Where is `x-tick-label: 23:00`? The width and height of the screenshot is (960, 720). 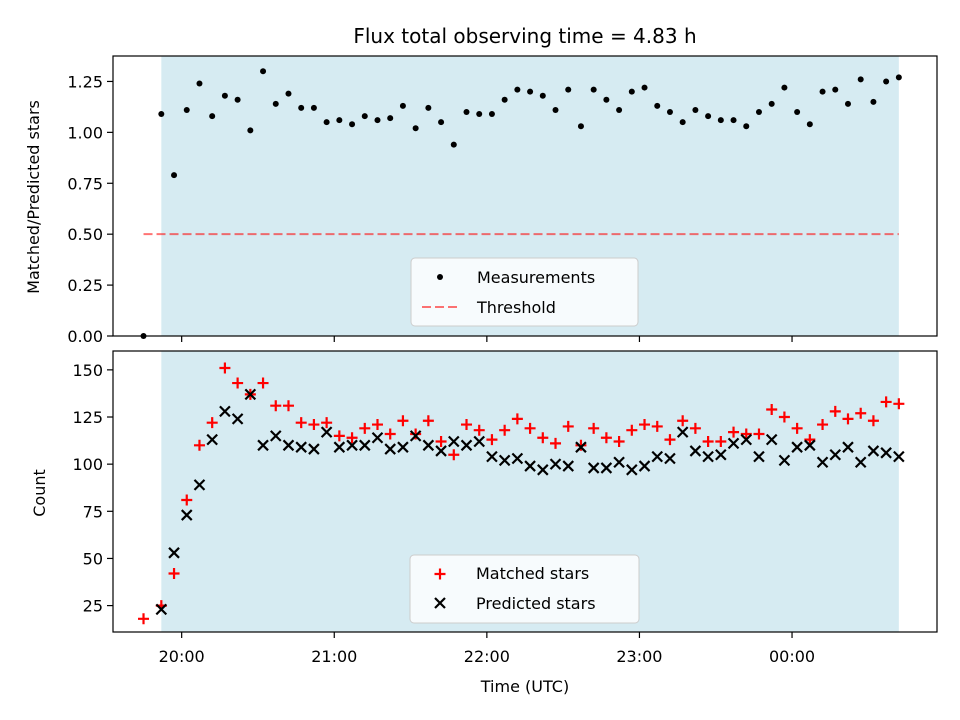
x-tick-label: 23:00 is located at coordinates (639, 656).